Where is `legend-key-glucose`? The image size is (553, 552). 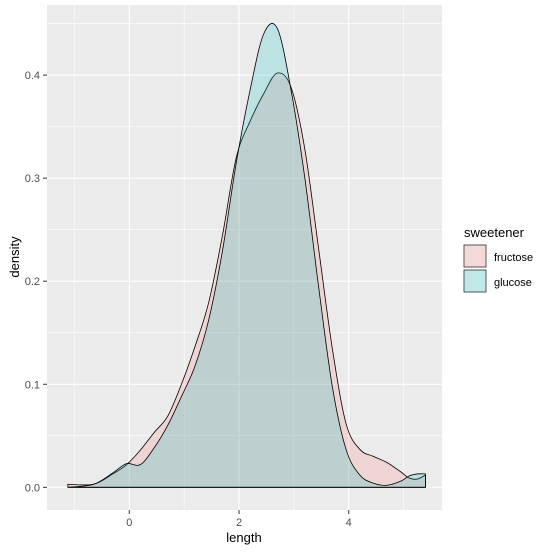 legend-key-glucose is located at coordinates (475, 281).